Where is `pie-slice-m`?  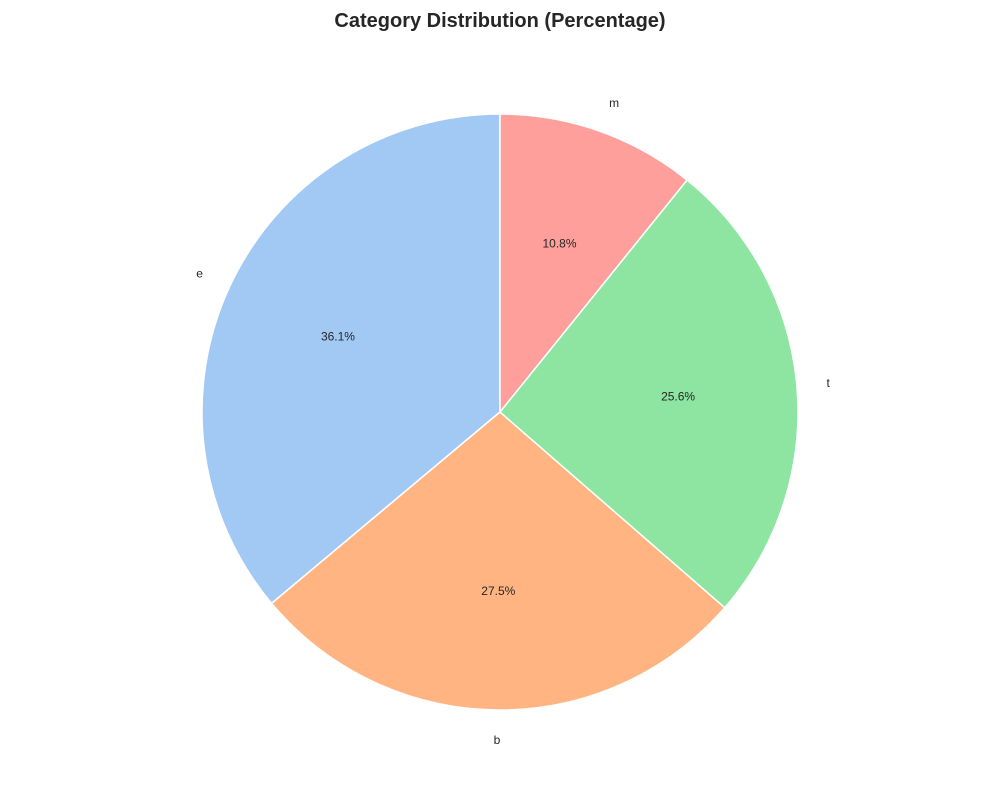
pie-slice-m is located at coordinates (594, 264).